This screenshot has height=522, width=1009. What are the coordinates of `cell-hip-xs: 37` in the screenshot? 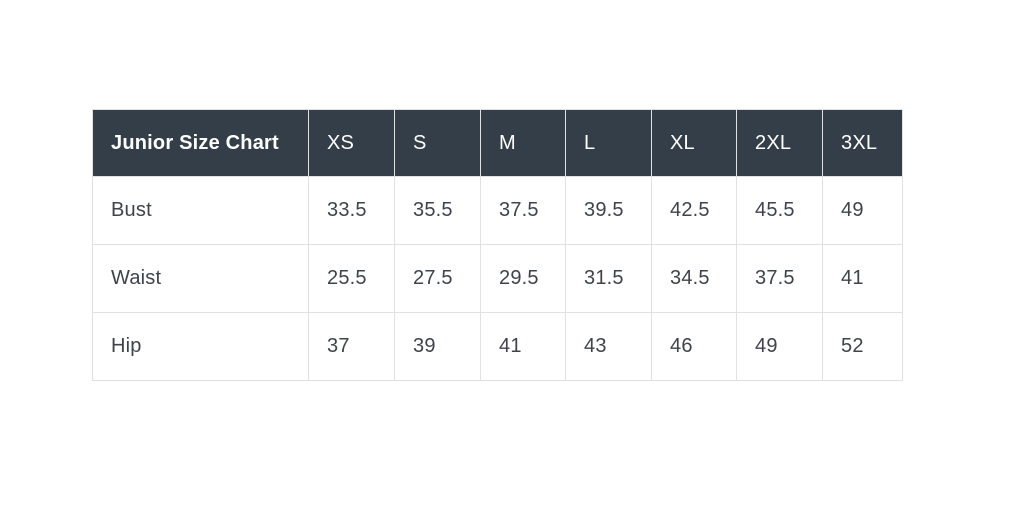 It's located at (351, 346).